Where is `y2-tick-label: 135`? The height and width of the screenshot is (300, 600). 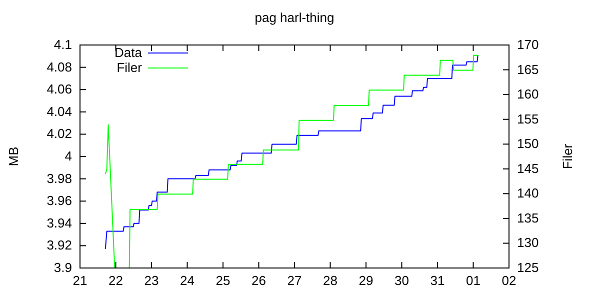
y2-tick-label: 135 is located at coordinates (528, 218).